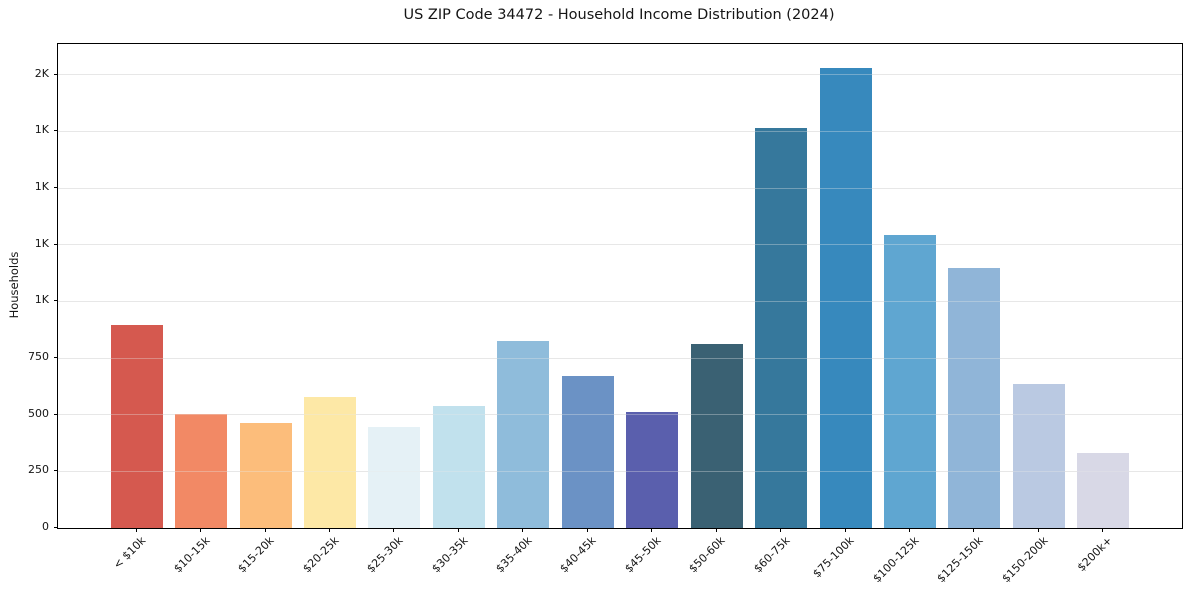 Image resolution: width=1189 pixels, height=590 pixels. What do you see at coordinates (1094, 554) in the screenshot?
I see `x-tick-label: $200k+` at bounding box center [1094, 554].